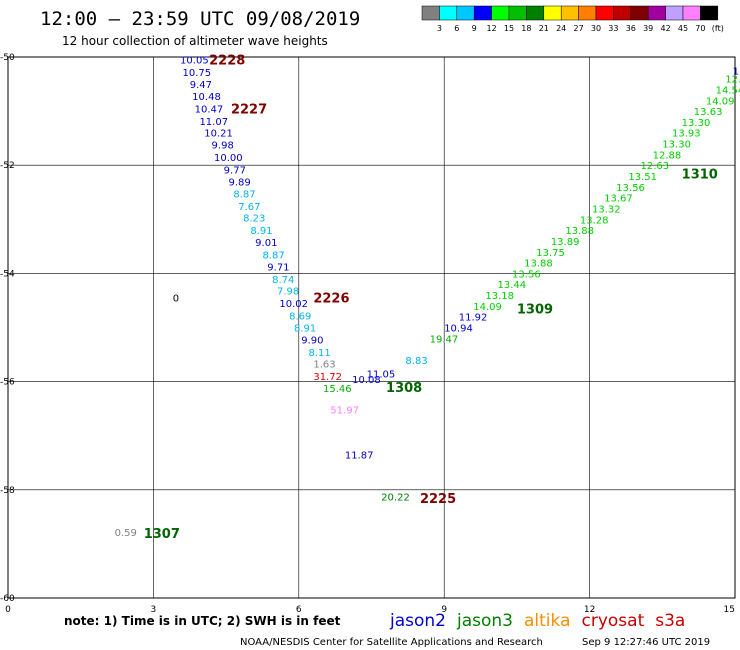  I want to click on colorbar-label: 21, so click(544, 28).